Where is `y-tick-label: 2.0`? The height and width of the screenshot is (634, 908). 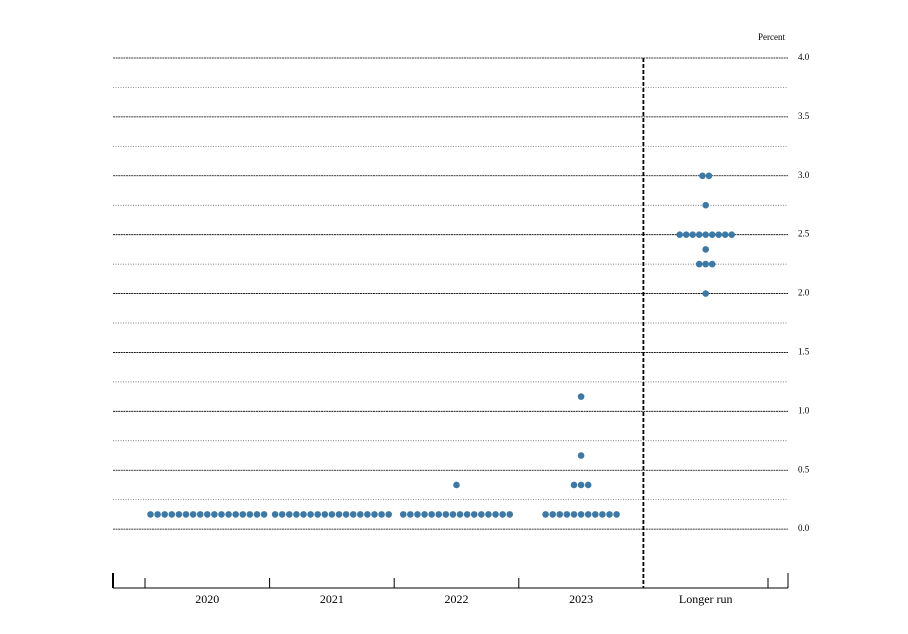
y-tick-label: 2.0 is located at coordinates (804, 293).